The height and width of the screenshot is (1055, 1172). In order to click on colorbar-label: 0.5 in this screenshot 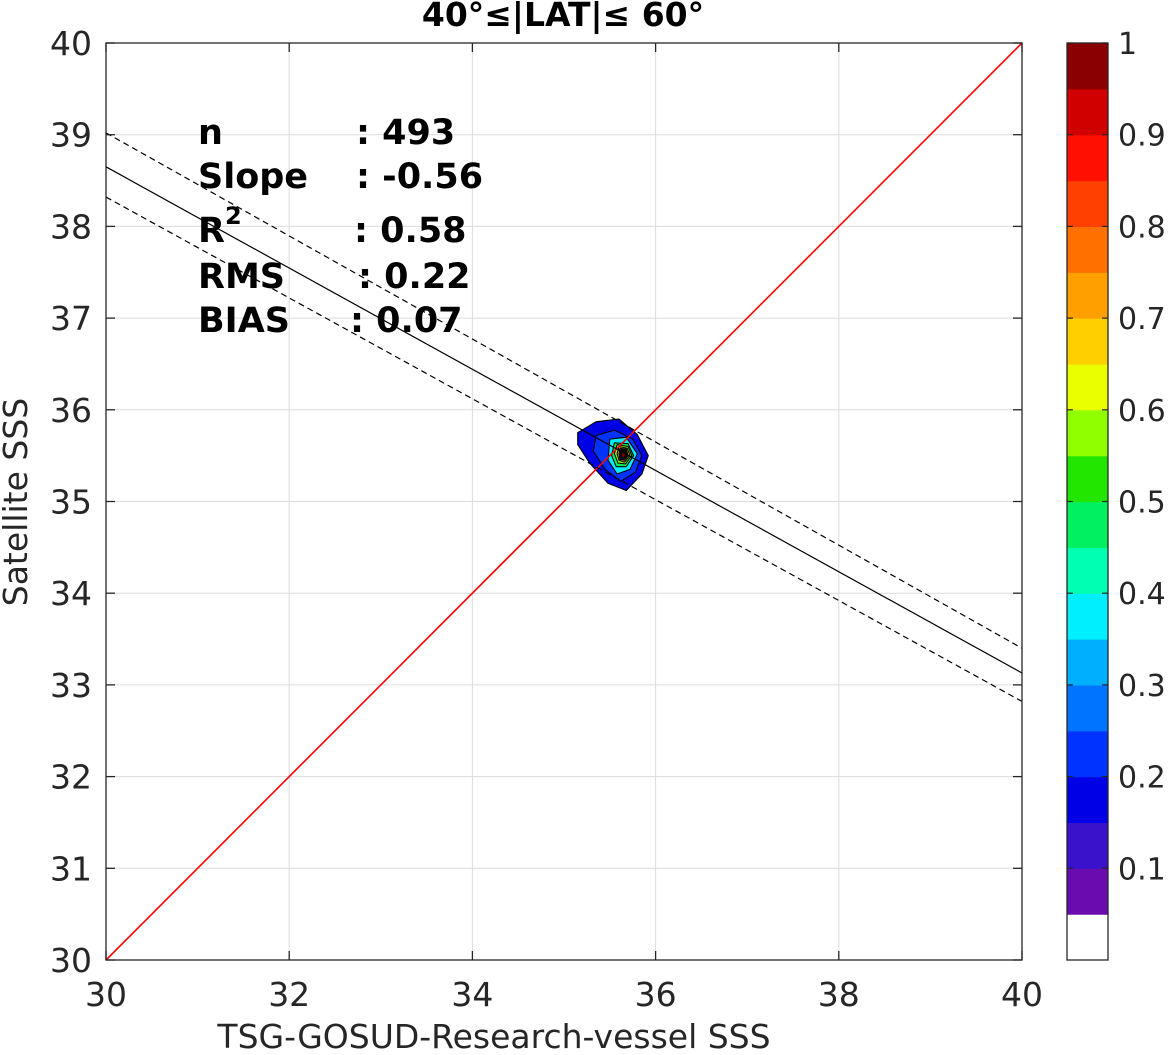, I will do `click(1142, 503)`.